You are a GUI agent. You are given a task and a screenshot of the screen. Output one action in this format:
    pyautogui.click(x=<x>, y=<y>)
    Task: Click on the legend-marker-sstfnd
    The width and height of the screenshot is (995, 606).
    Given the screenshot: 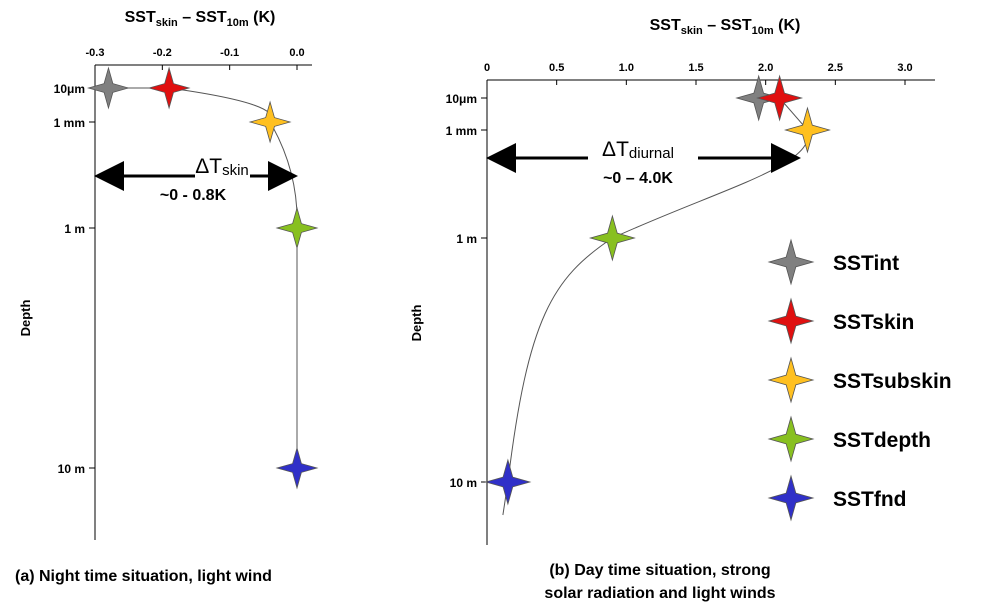 What is the action you would take?
    pyautogui.click(x=791, y=498)
    